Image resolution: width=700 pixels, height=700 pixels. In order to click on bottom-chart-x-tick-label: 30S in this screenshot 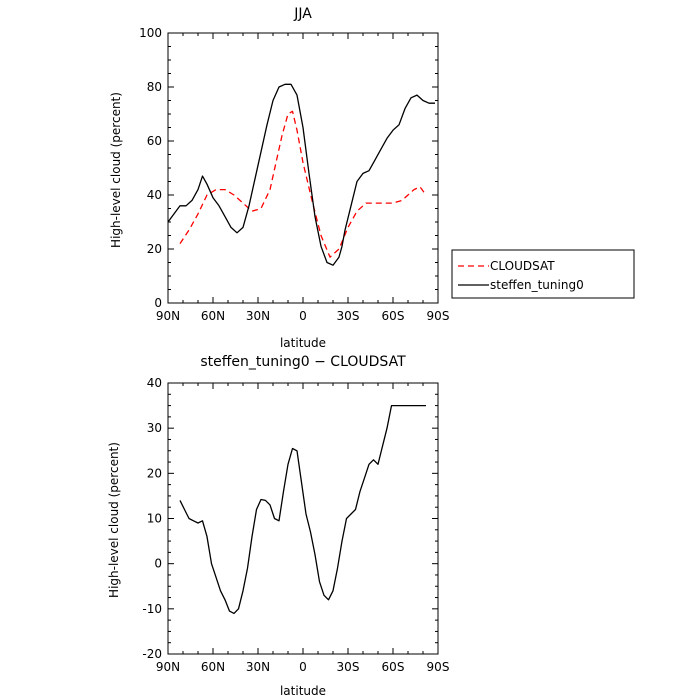, I will do `click(348, 667)`.